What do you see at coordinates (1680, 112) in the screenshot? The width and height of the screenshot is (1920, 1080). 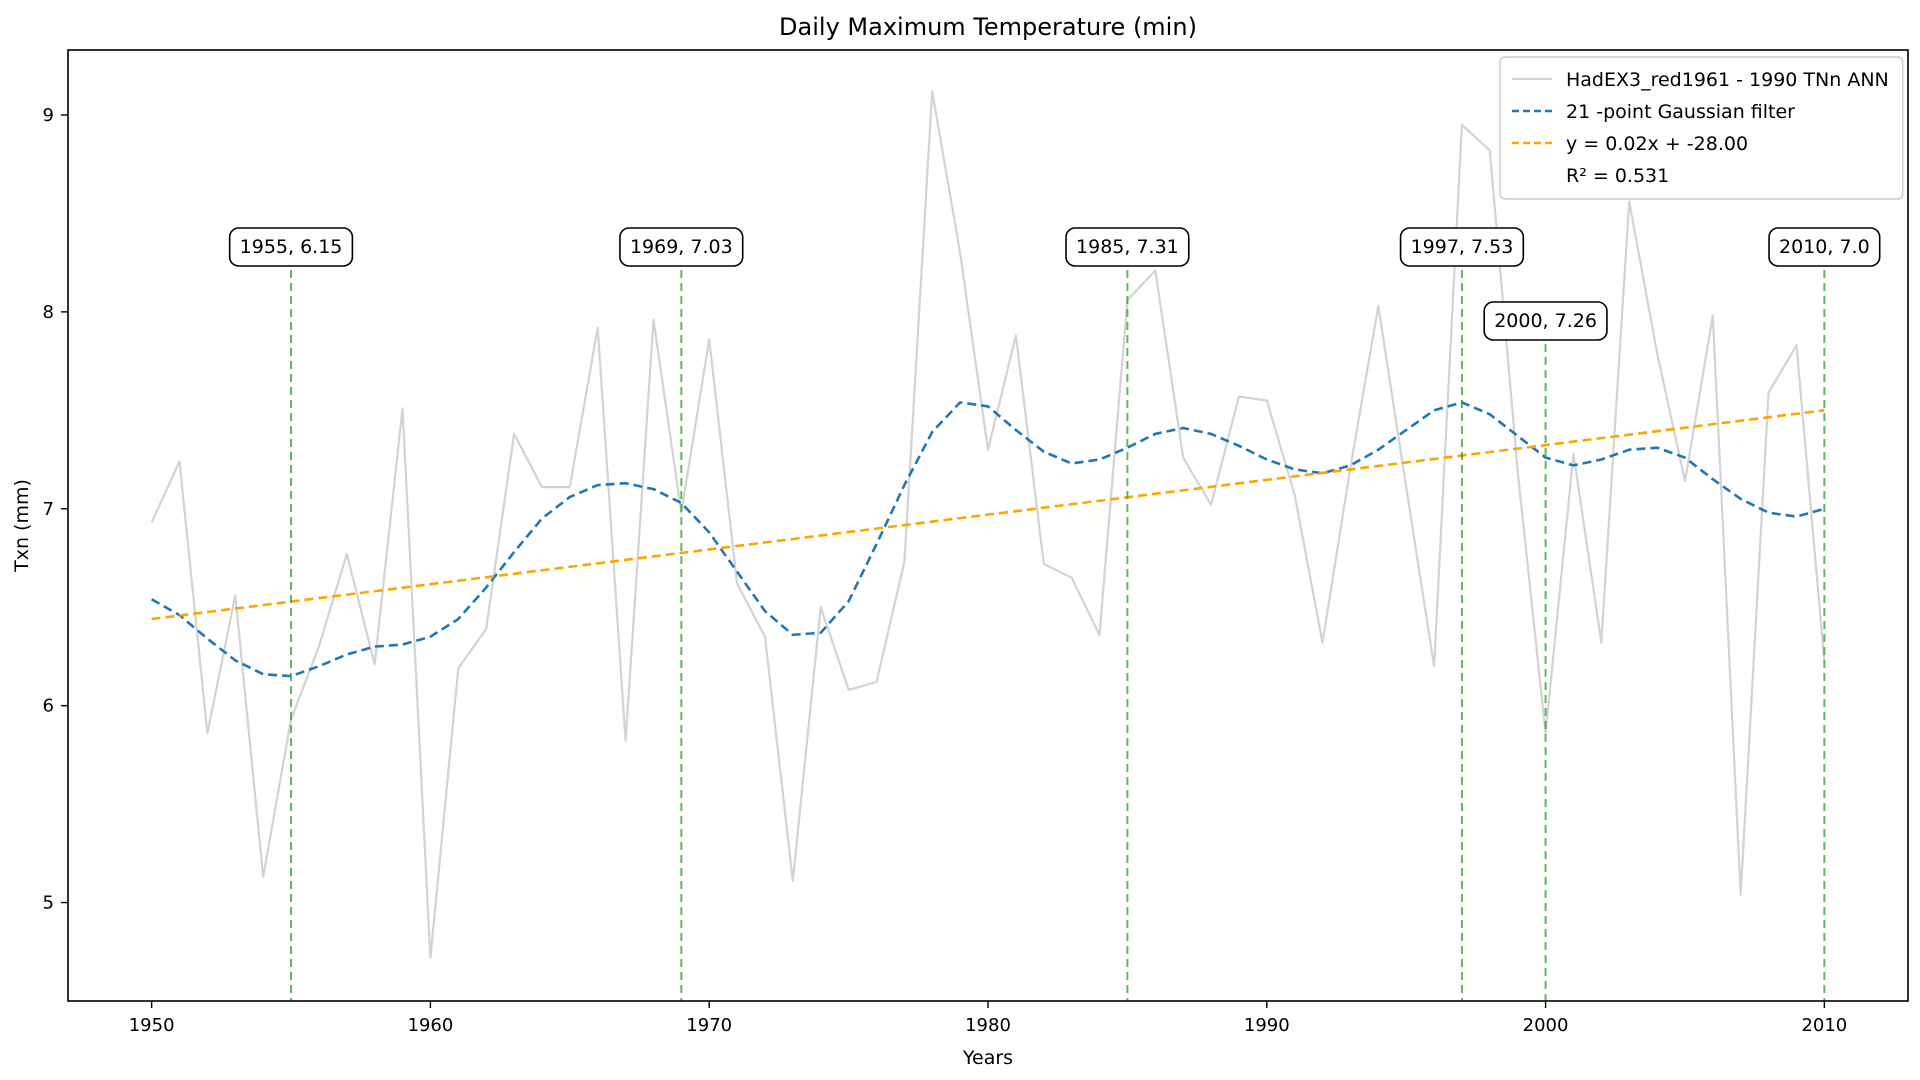 I see `legend-label-2: 21 -point Gaussian filter` at bounding box center [1680, 112].